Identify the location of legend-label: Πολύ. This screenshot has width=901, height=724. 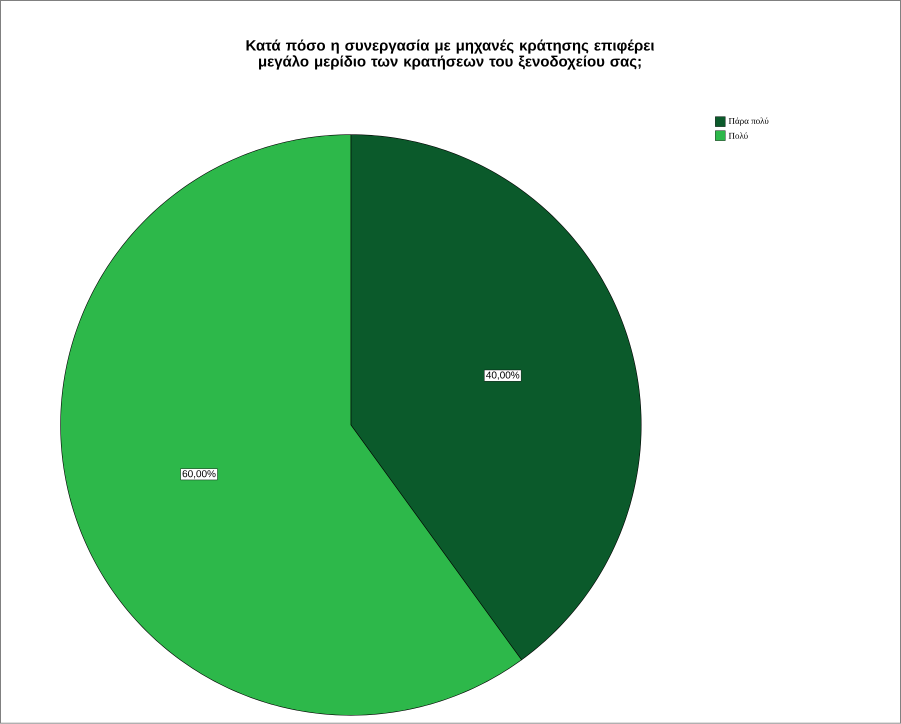
(738, 135).